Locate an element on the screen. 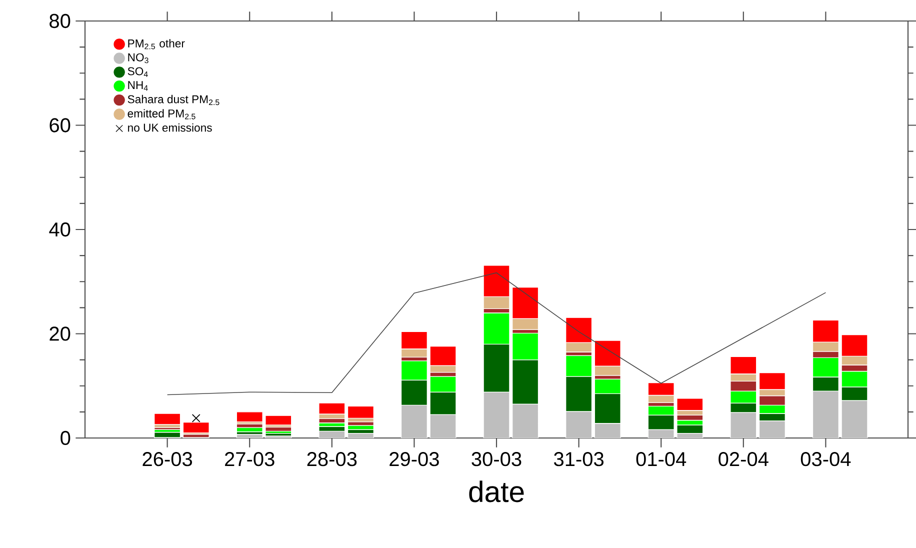  legend-label: PM$_{2.5}$ other is located at coordinates (156, 44).